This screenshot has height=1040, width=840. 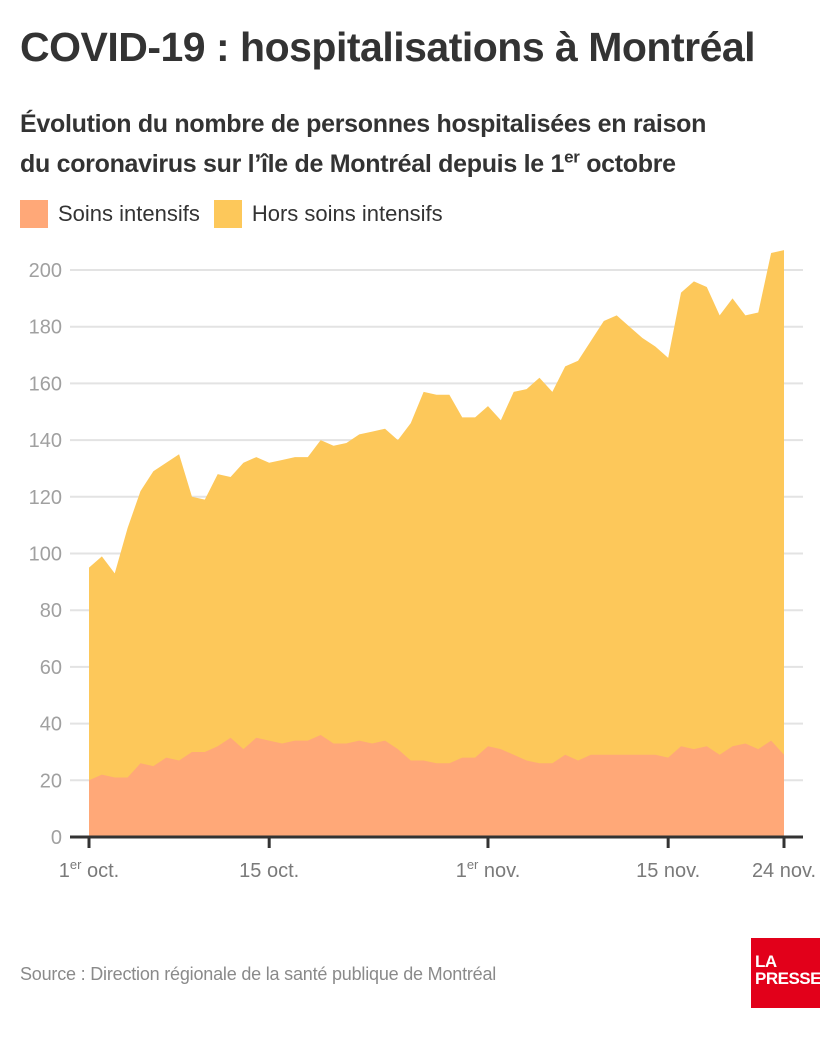 I want to click on y-tick-label-20: 20, so click(x=51, y=781).